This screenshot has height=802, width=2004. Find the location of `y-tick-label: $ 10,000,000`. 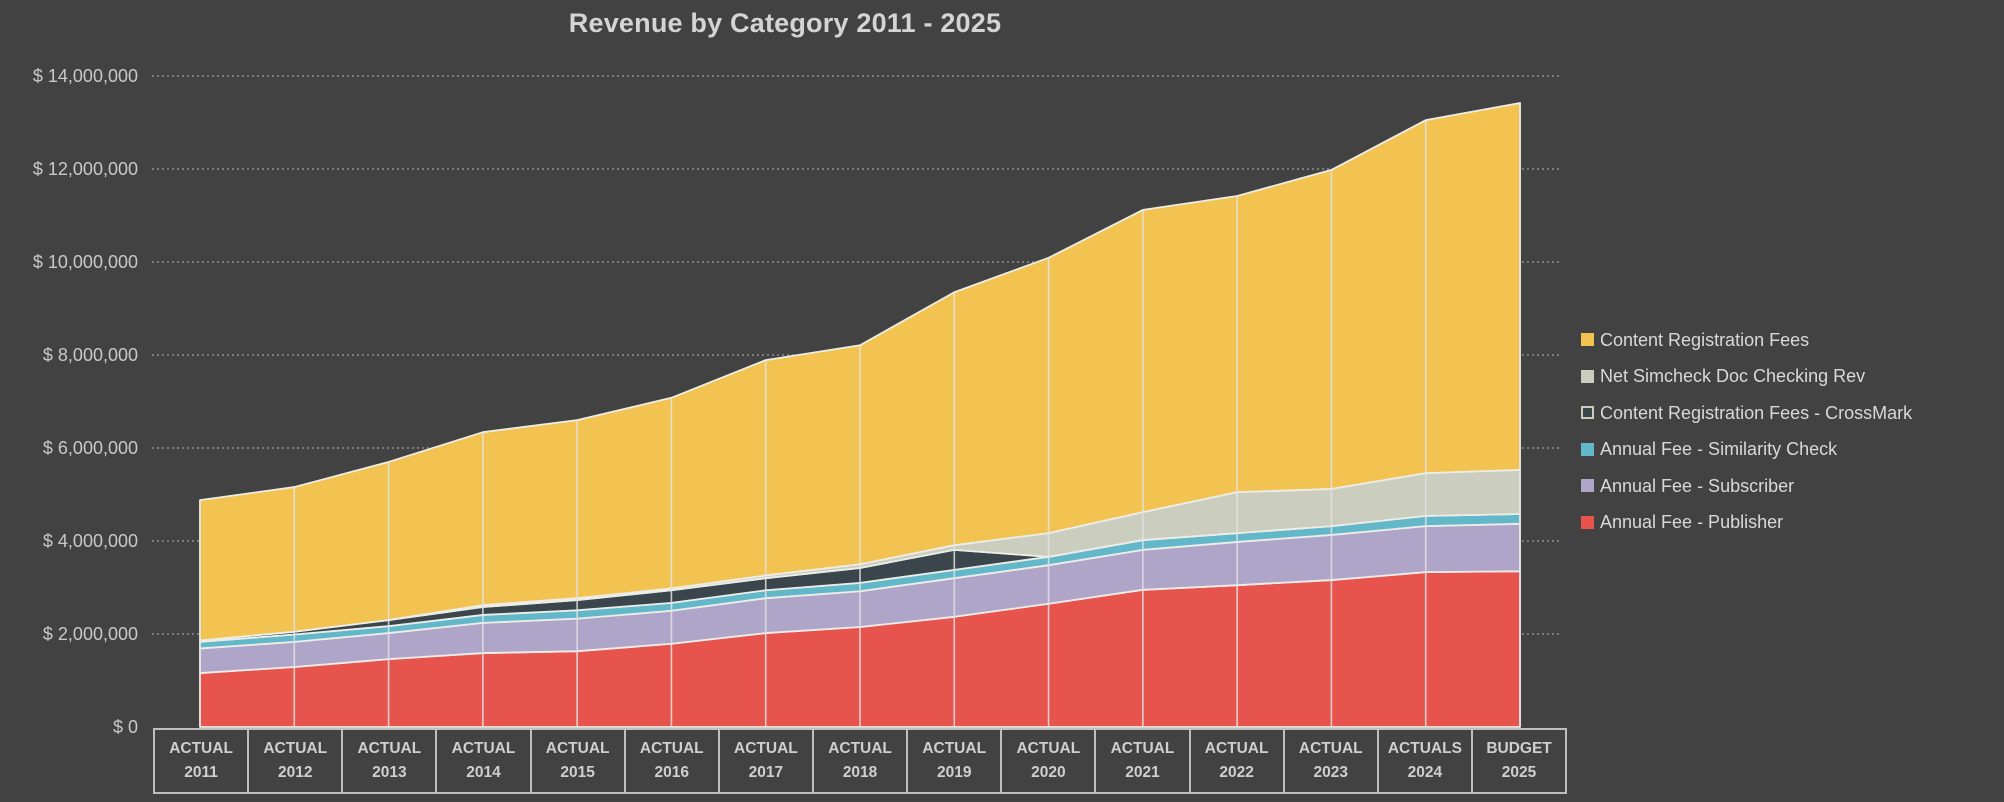

y-tick-label: $ 10,000,000 is located at coordinates (85, 262).